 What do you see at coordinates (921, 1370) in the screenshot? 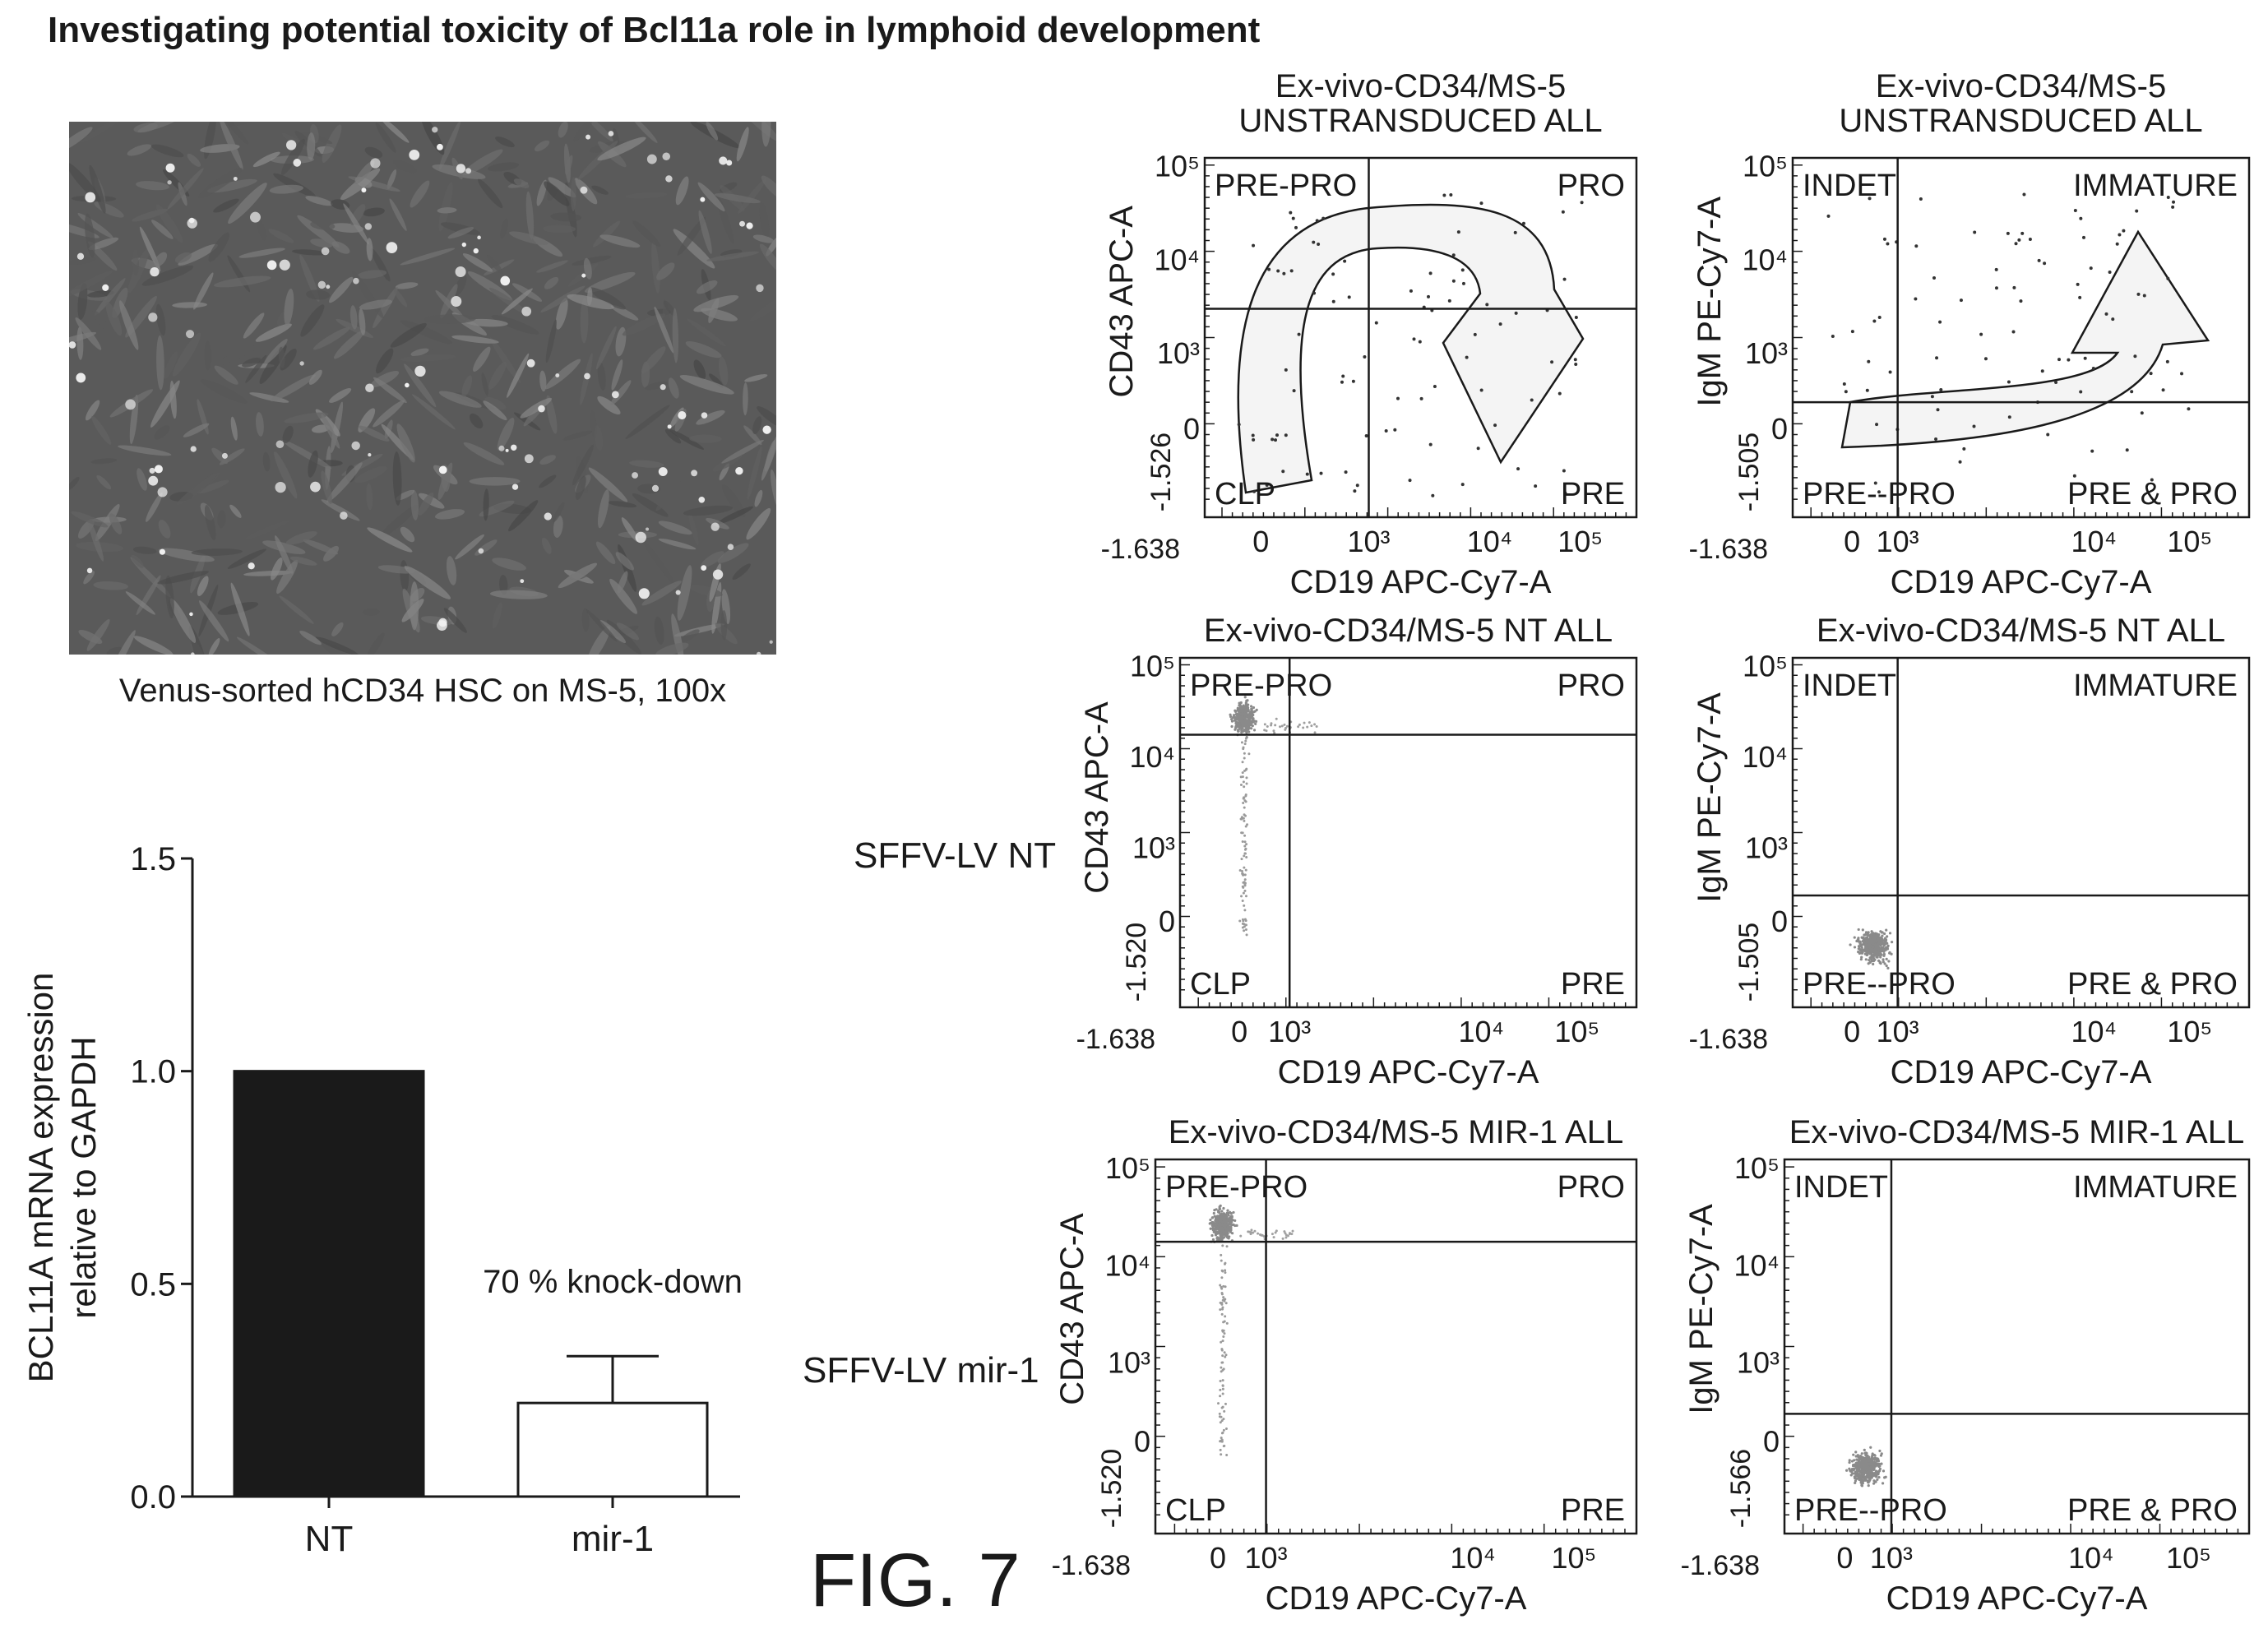
I see `row-label-mir1: SFFV-LV mir-1` at bounding box center [921, 1370].